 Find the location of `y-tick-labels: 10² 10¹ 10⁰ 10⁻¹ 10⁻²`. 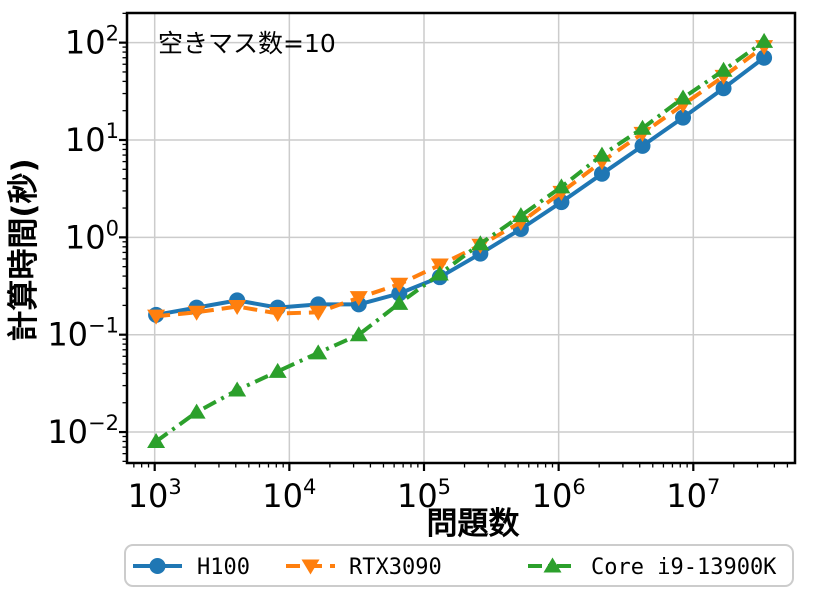

y-tick-labels: 10² 10¹ 10⁰ 10⁻¹ 10⁻² is located at coordinates (83, 236).